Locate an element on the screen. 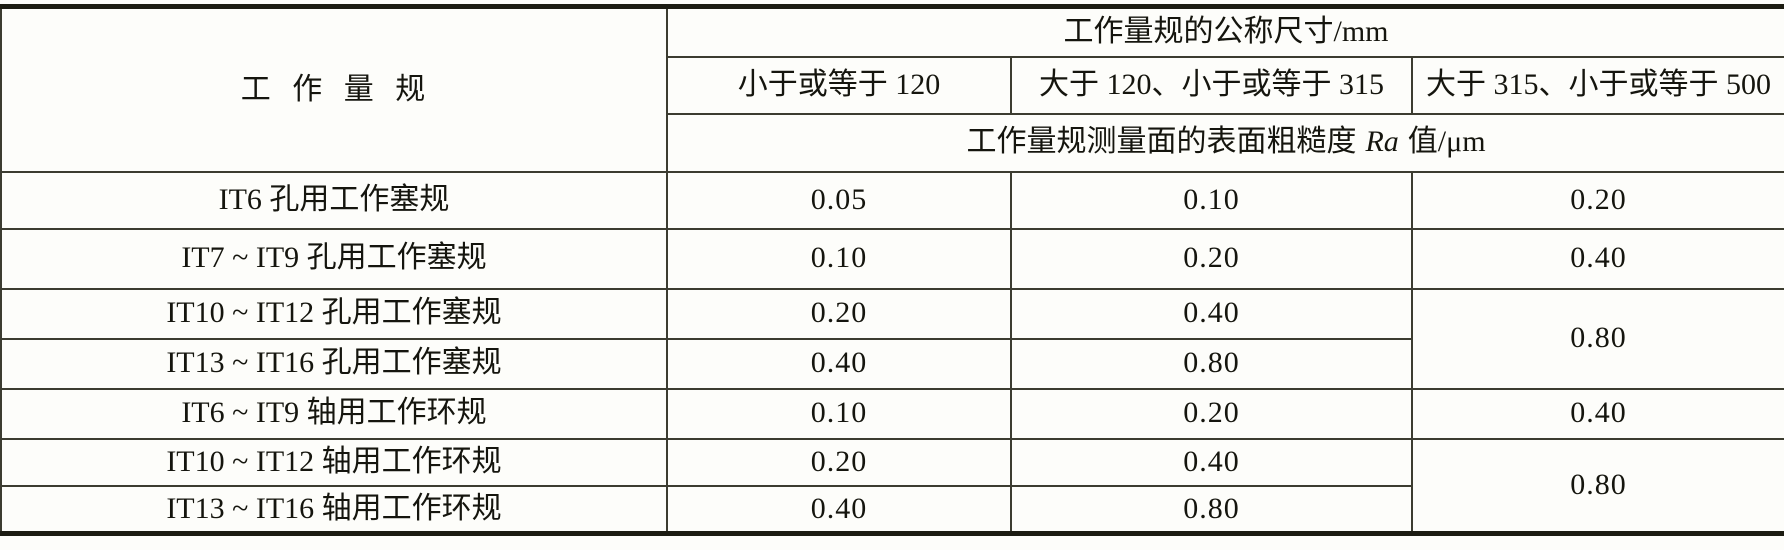  table-row: IT6 孔用工作塞规 0.05 0.10 0.20 is located at coordinates (892, 200).